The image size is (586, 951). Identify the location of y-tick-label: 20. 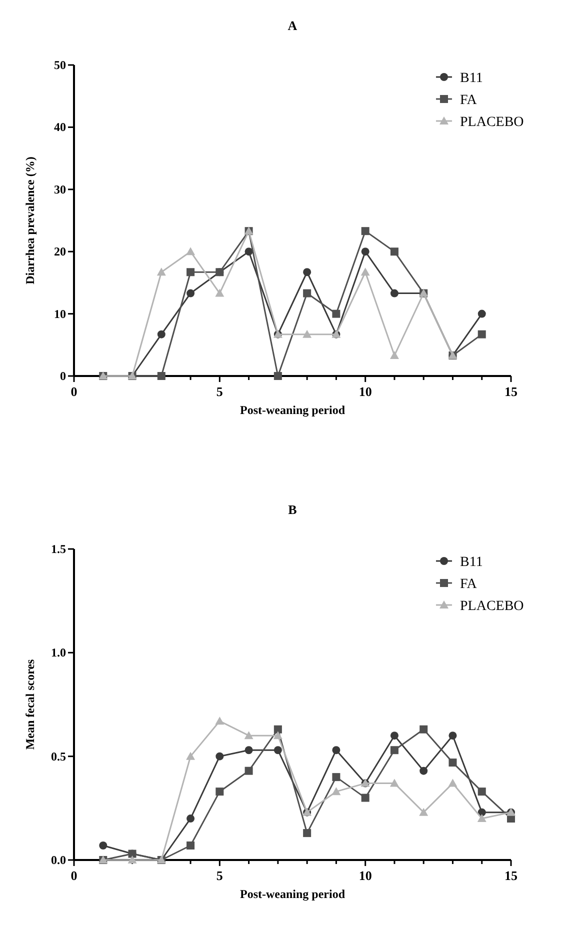
(60, 251).